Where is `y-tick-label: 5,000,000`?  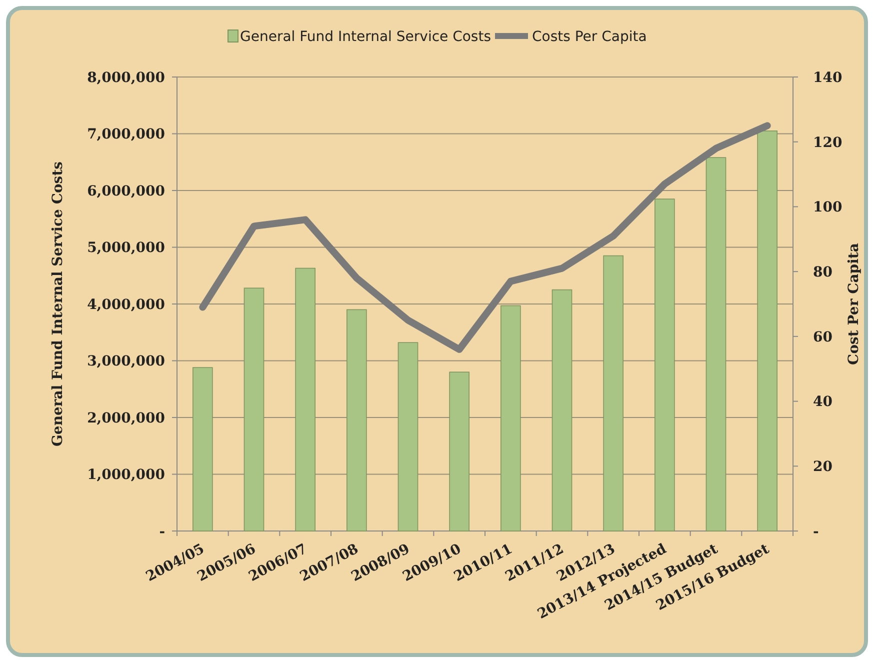
y-tick-label: 5,000,000 is located at coordinates (126, 248).